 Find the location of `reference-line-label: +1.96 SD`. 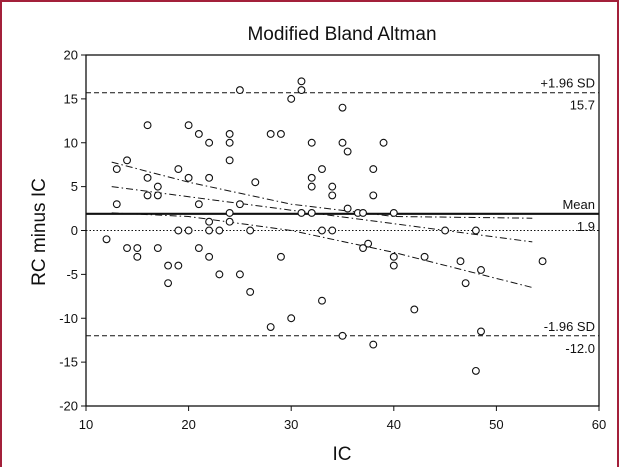

reference-line-label: +1.96 SD is located at coordinates (567, 83).